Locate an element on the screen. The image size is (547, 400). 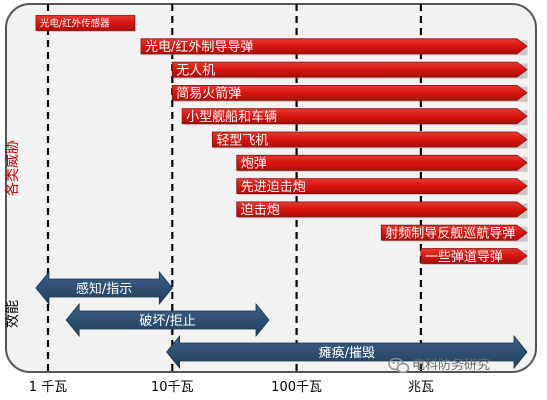
effect-arrow: 感知/指示 is located at coordinates (104, 288).